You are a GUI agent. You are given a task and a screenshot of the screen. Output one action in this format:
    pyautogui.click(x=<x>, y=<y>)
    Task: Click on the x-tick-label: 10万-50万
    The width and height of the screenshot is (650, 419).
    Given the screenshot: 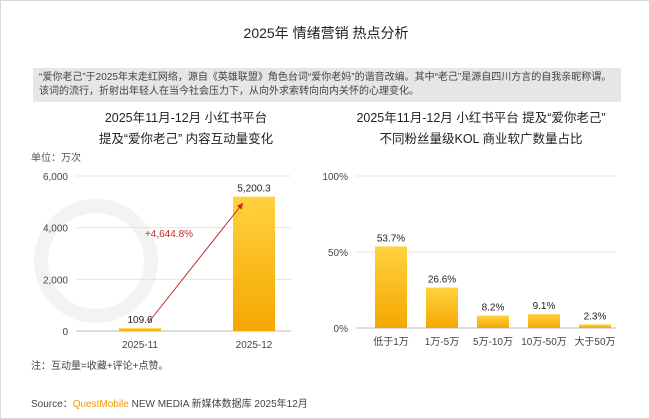 What is the action you would take?
    pyautogui.click(x=544, y=342)
    